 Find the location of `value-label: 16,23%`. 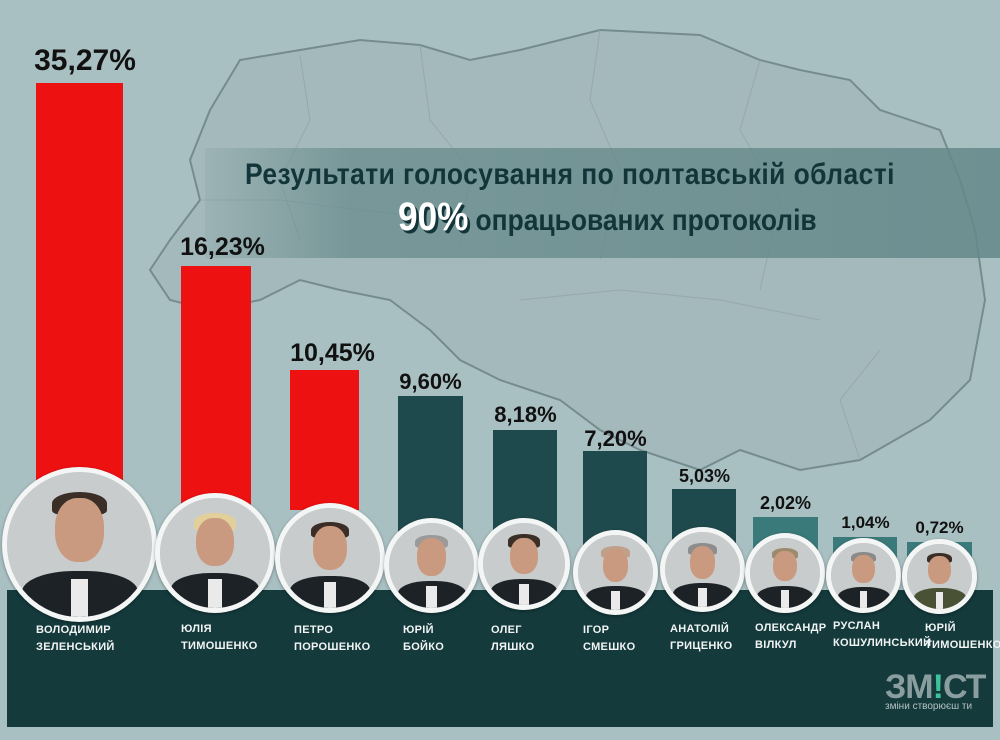

value-label: 16,23% is located at coordinates (222, 247).